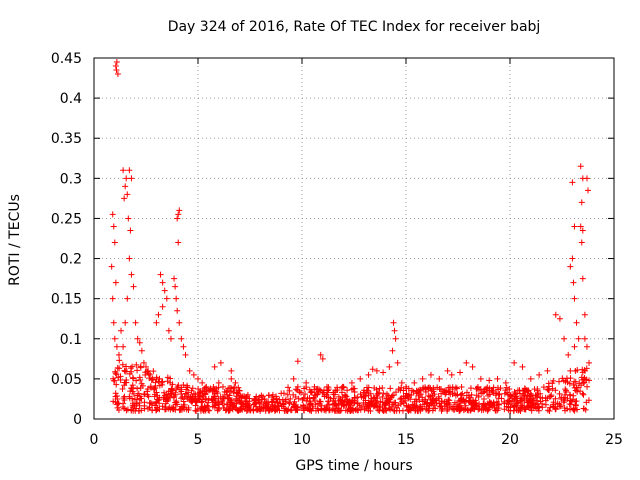 This screenshot has width=640, height=480. Describe the element at coordinates (302, 440) in the screenshot. I see `x-tick-label: 10` at that location.